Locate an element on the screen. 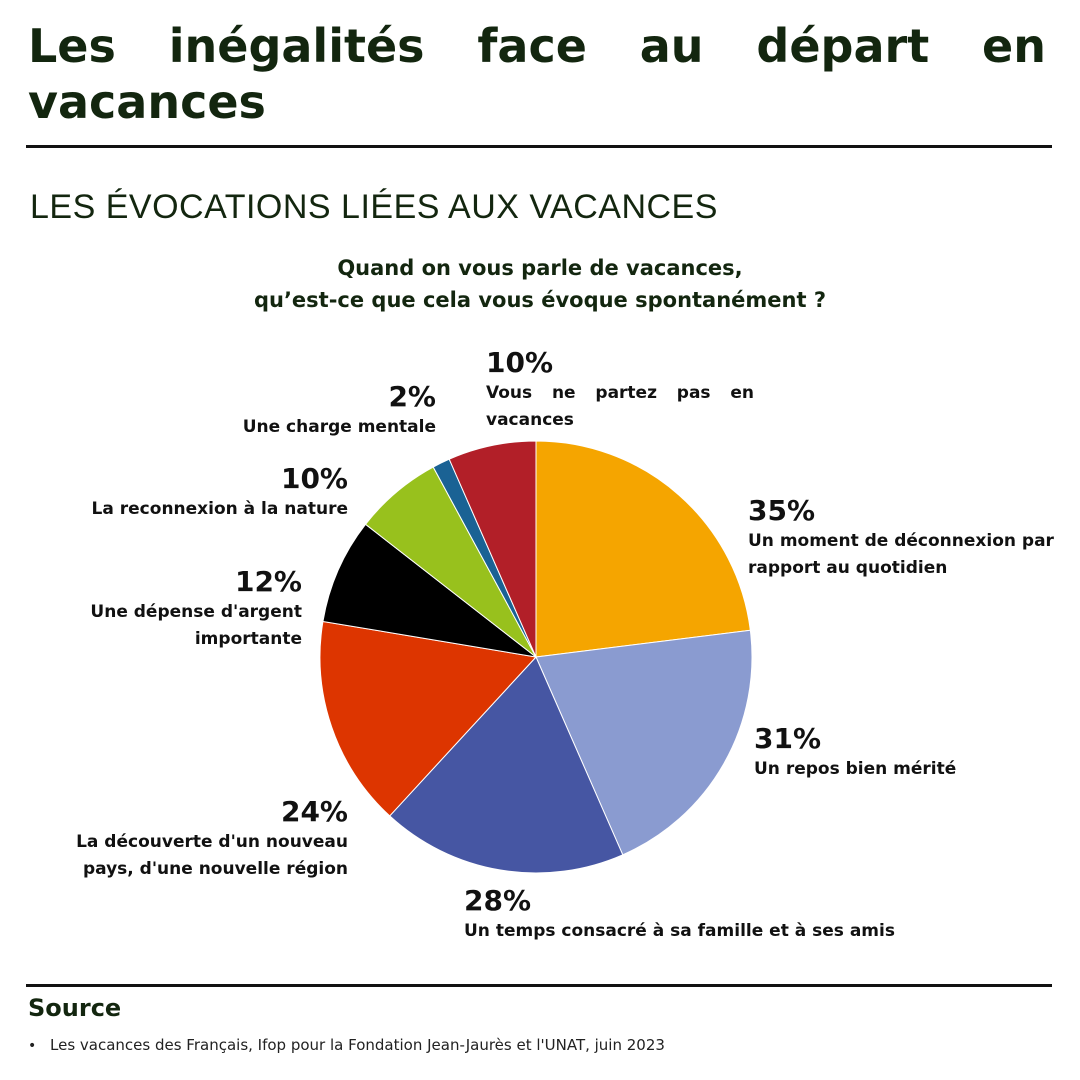 This screenshot has height=1080, width=1080. slice-value-decouverte: 24% is located at coordinates (314, 811).